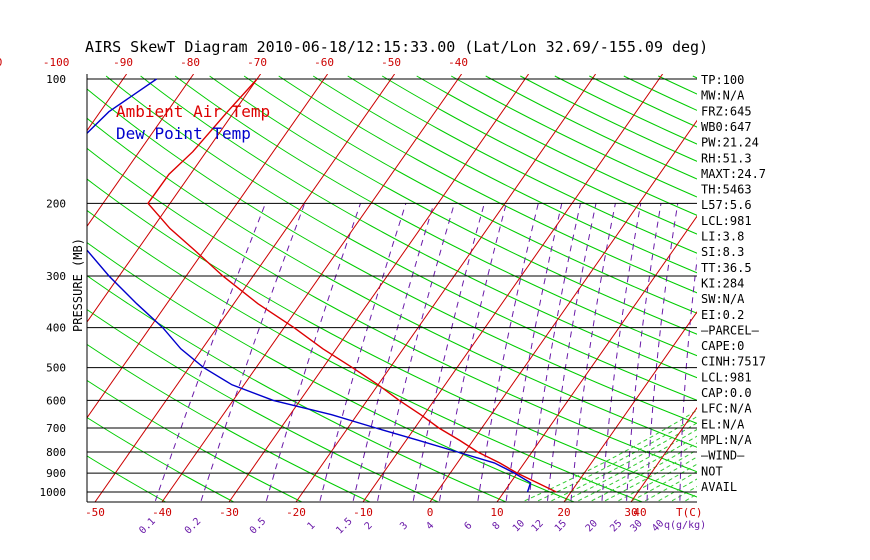 The image size is (870, 560). I want to click on mixing-ratio-label: 4, so click(430, 526).